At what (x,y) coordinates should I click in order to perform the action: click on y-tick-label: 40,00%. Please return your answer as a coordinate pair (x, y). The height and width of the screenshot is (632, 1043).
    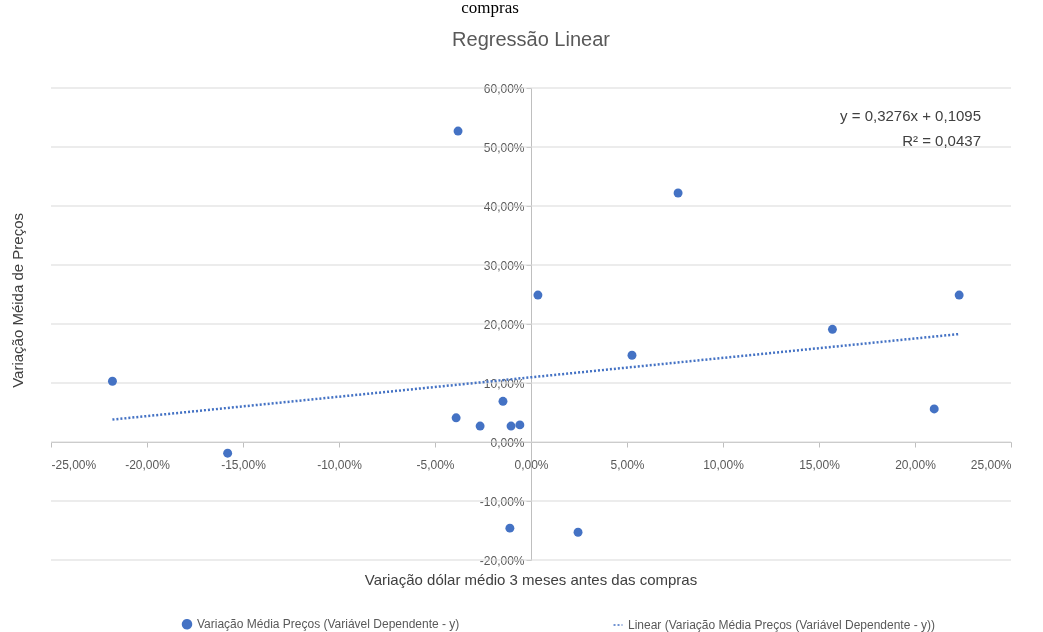
    Looking at the image, I should click on (504, 206).